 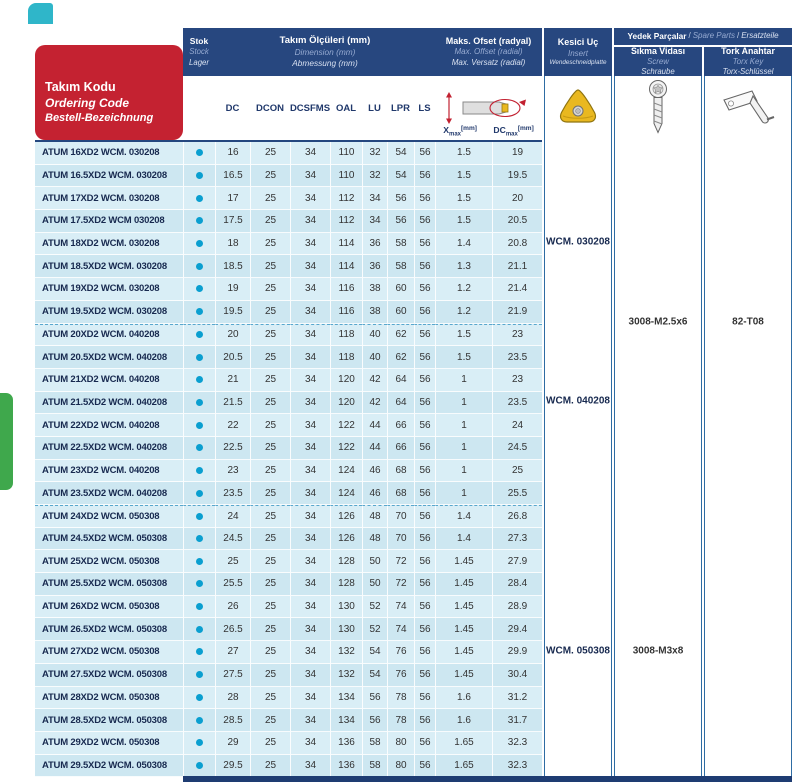 I want to click on header-screw-de: Schraube, so click(x=658, y=72).